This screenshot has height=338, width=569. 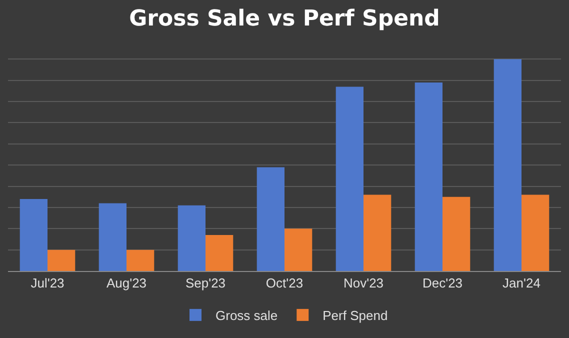 I want to click on x-tick-label: Oct'23, so click(x=285, y=283).